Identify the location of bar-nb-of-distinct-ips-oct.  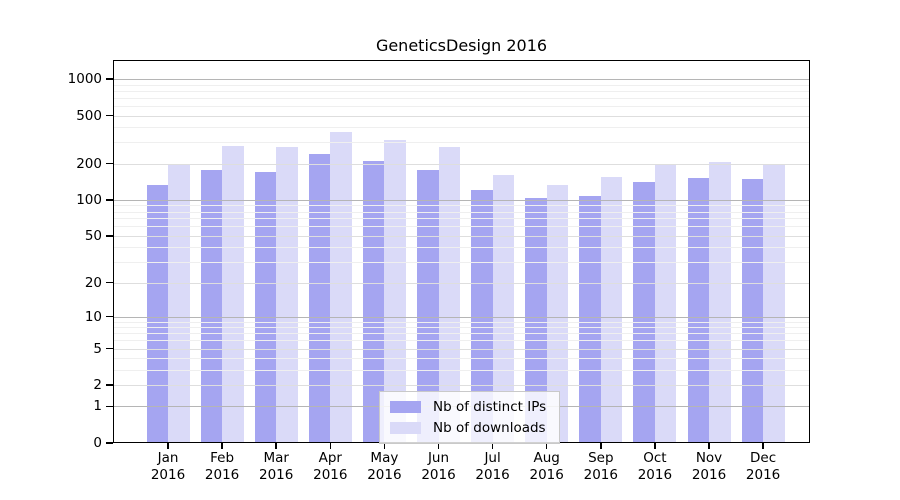
(644, 312).